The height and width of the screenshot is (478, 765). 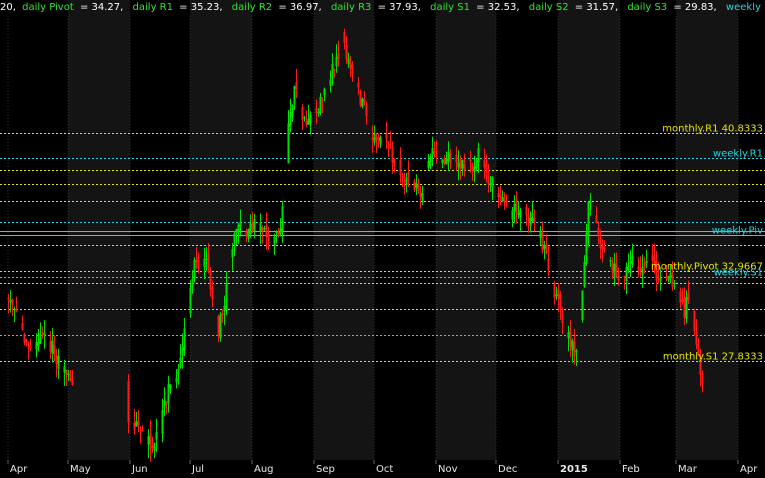 I want to click on legend-daily-pivot: daily Pivot = 34.27,, so click(x=73, y=7).